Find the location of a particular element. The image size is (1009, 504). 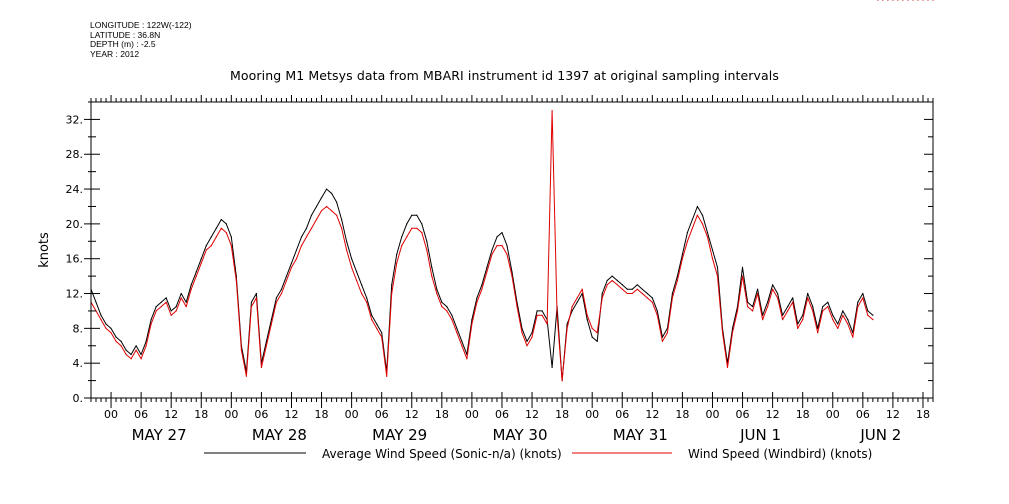

year-text: YEAR : 2012 is located at coordinates (115, 53).